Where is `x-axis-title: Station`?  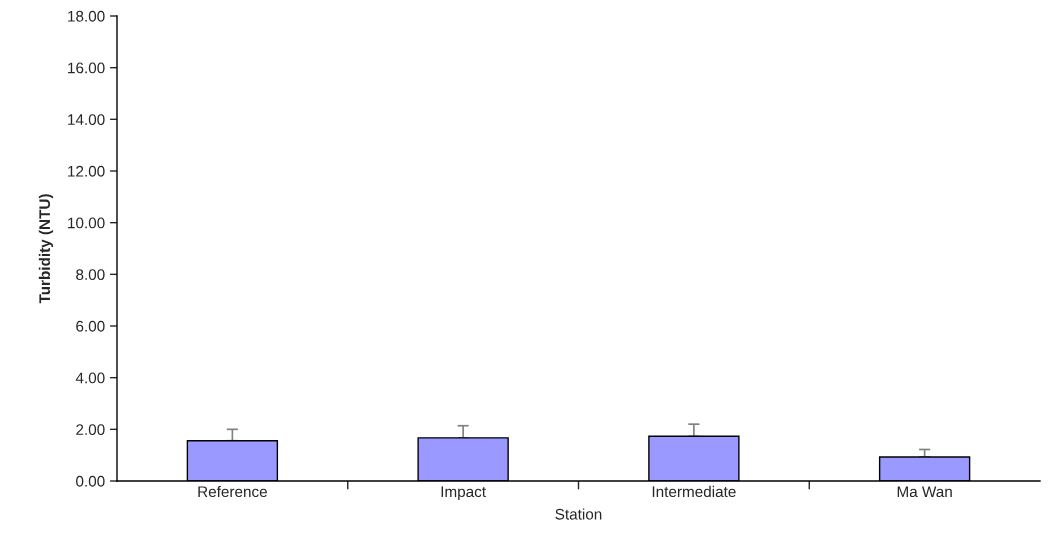
x-axis-title: Station is located at coordinates (578, 514).